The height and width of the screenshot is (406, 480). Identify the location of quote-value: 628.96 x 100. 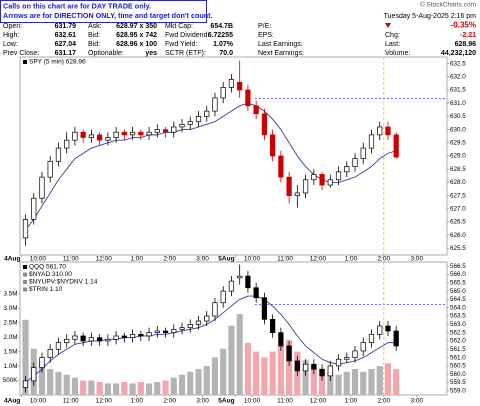
(136, 44).